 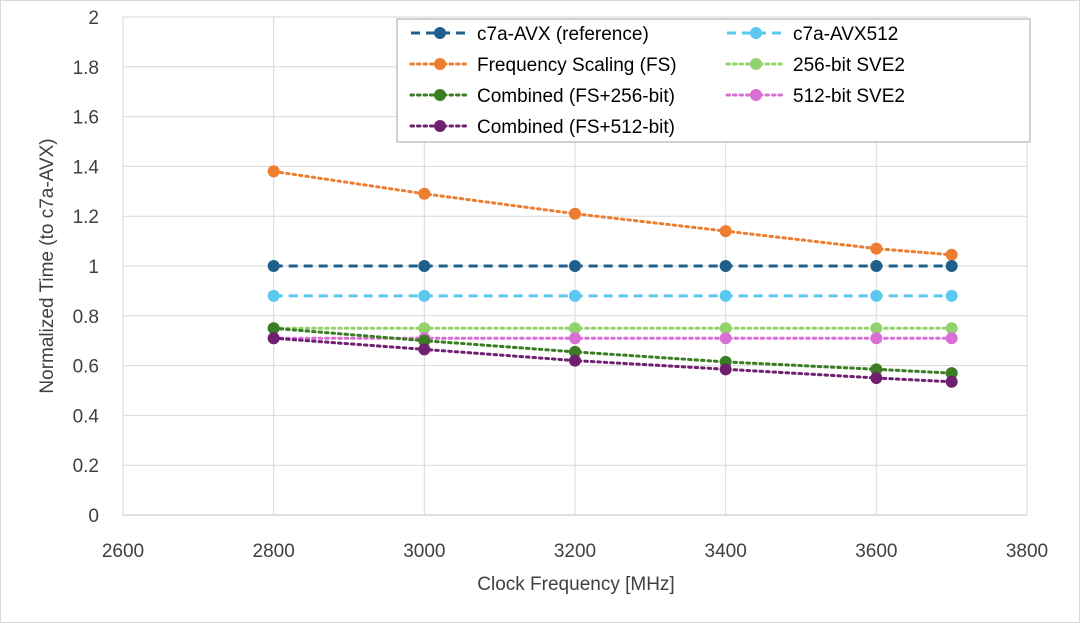 I want to click on legend-entry: Combined (FS+512-bit), so click(x=542, y=127).